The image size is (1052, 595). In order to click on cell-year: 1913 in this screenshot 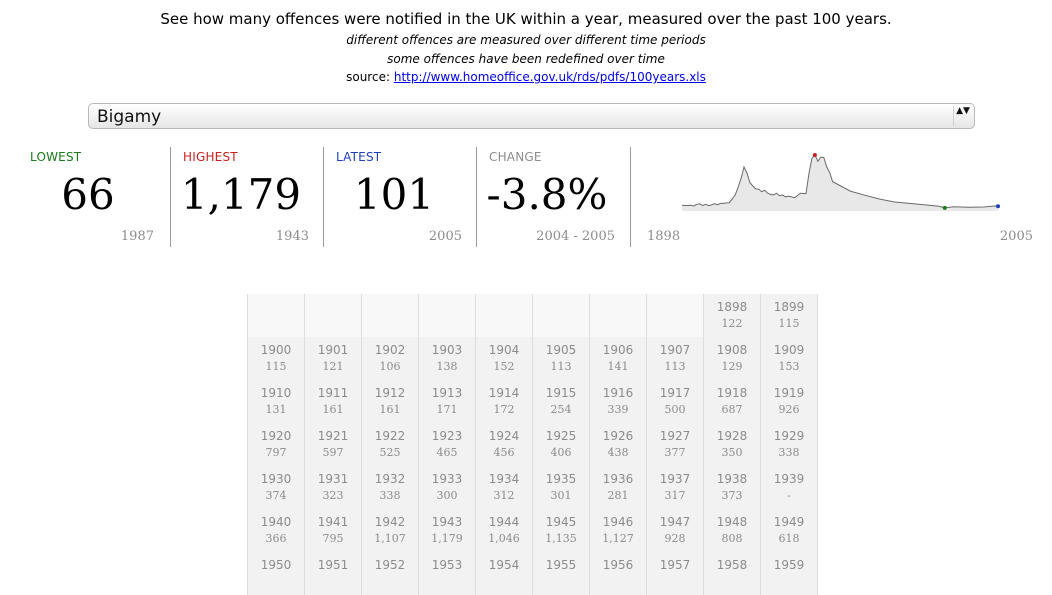, I will do `click(447, 393)`.